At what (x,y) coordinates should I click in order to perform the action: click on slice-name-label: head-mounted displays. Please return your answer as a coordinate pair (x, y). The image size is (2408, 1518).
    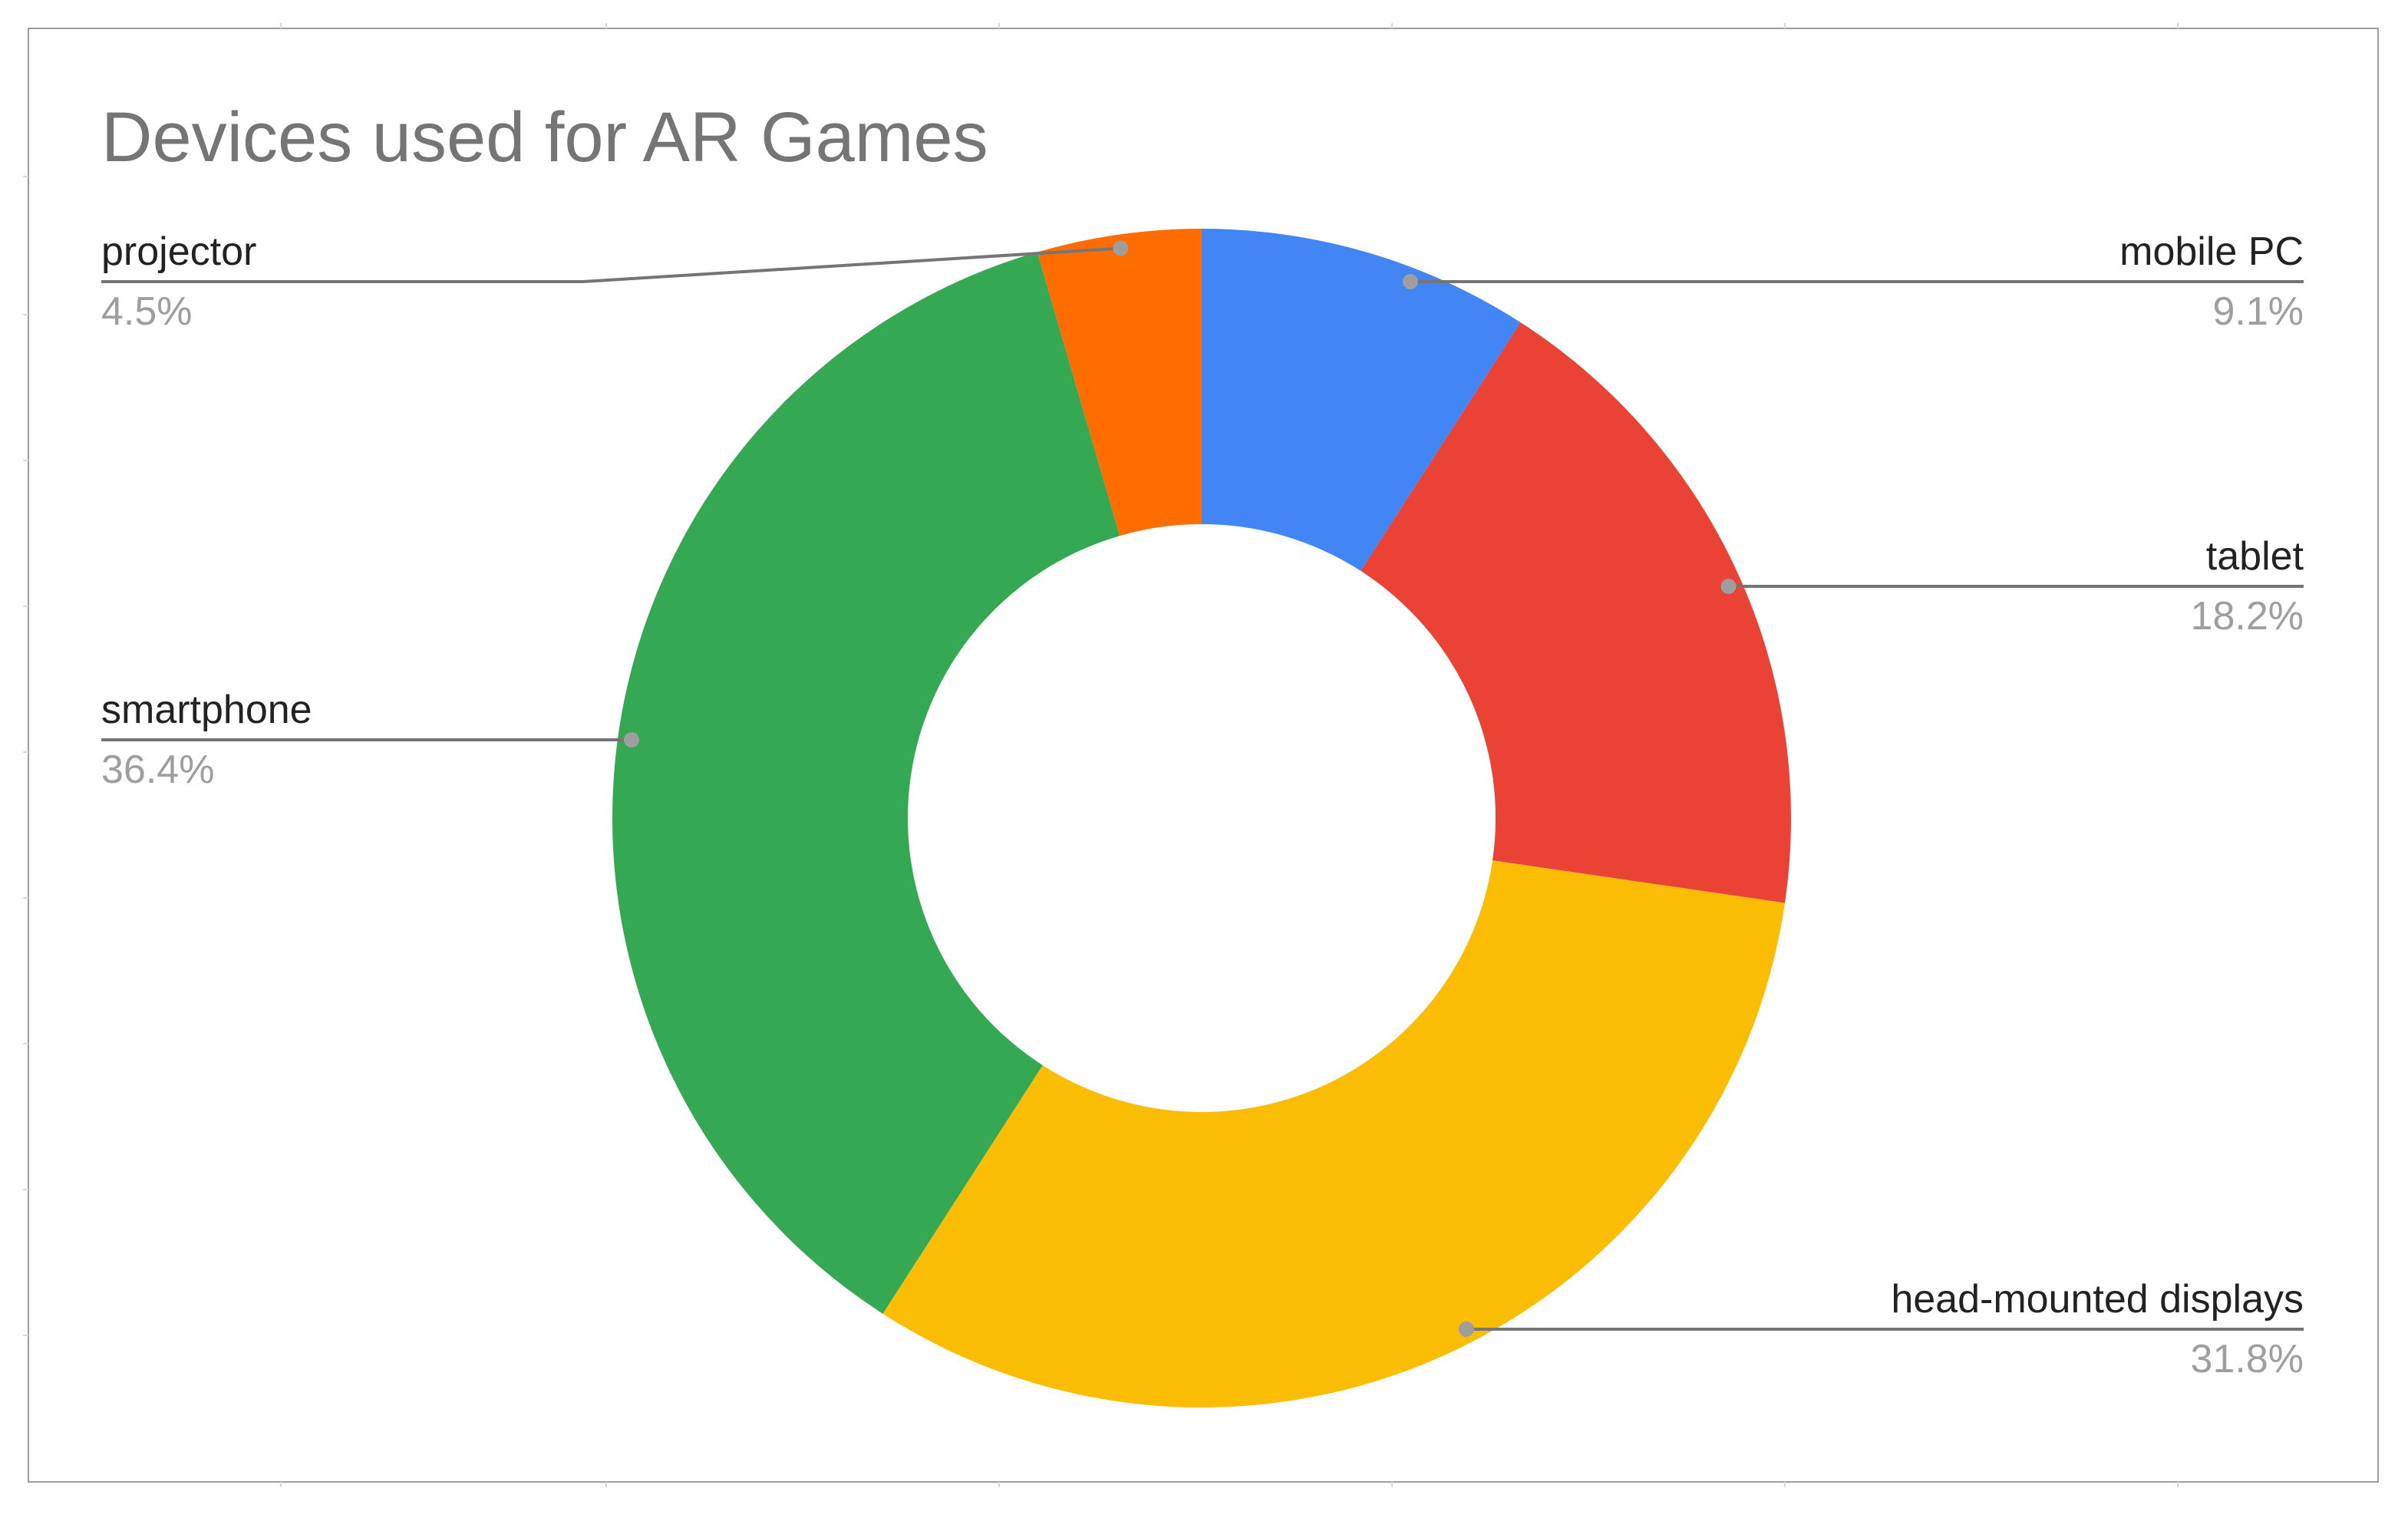
    Looking at the image, I should click on (2097, 1299).